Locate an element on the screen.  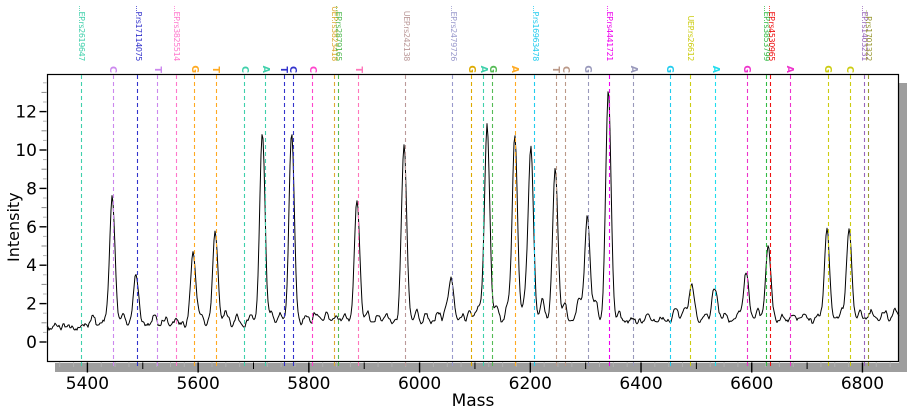
snp-assay-label: UEP.rs242138 is located at coordinates (406, 35).